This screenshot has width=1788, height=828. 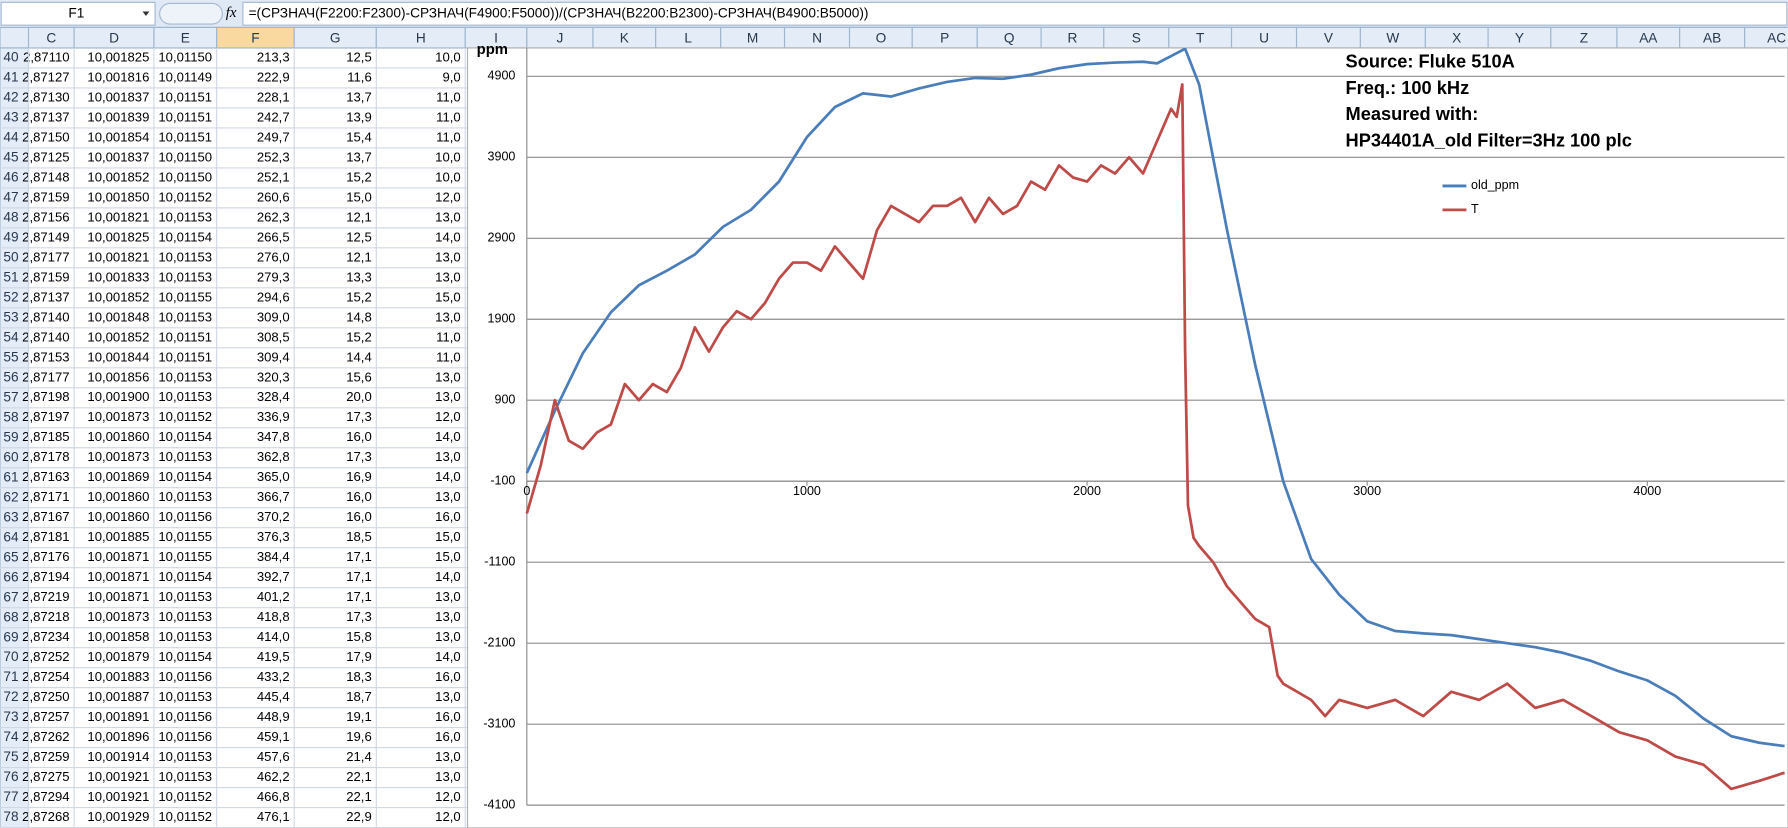 I want to click on cell: 10,001869, so click(x=118, y=476).